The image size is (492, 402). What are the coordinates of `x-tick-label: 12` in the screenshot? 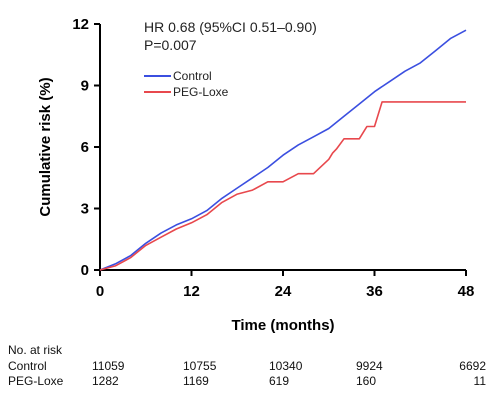 It's located at (191, 291).